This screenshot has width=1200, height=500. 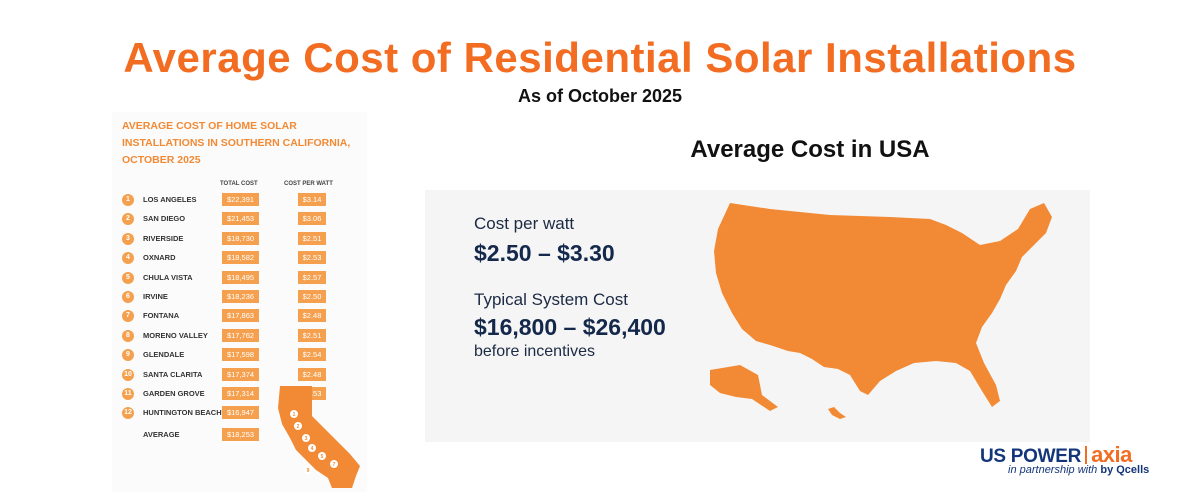 I want to click on system-cost-note: before incentives, so click(x=534, y=351).